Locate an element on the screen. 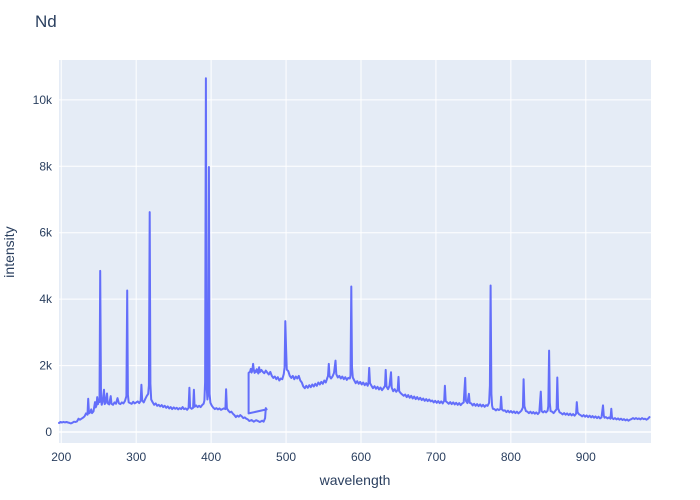 This screenshot has width=700, height=500. y-tick-label: 0 is located at coordinates (48, 432).